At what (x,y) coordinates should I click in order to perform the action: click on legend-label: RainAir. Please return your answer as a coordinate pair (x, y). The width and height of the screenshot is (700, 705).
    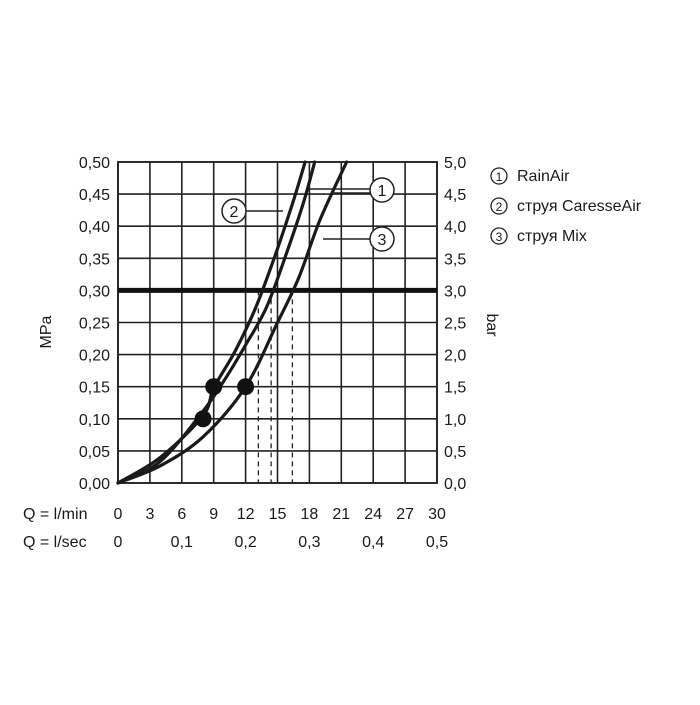
    Looking at the image, I should click on (543, 176).